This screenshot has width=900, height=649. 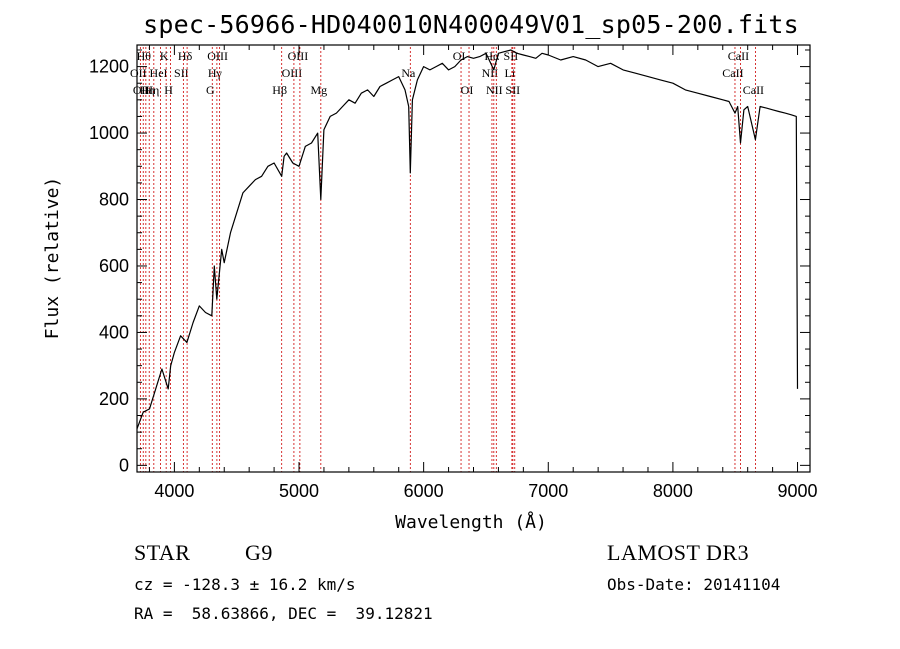 What do you see at coordinates (548, 491) in the screenshot?
I see `x-tick-label: 7000` at bounding box center [548, 491].